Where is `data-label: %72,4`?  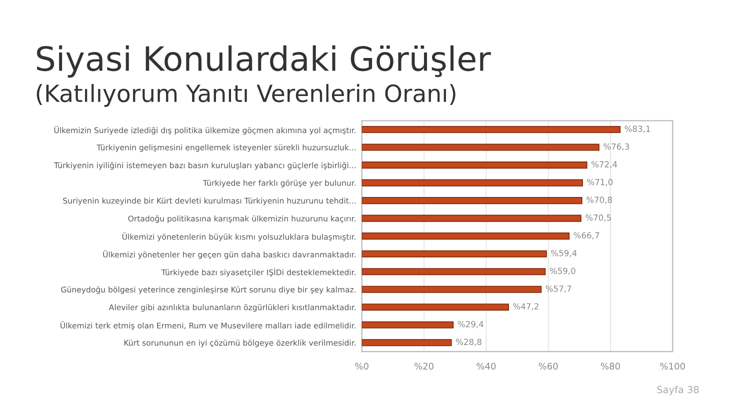
data-label: %72,4 is located at coordinates (605, 164).